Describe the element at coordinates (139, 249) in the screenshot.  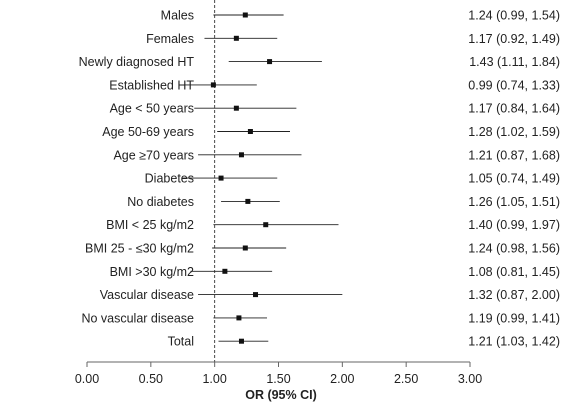
I see `row-label: BMI 25 - ≤30 kg/m2` at that location.